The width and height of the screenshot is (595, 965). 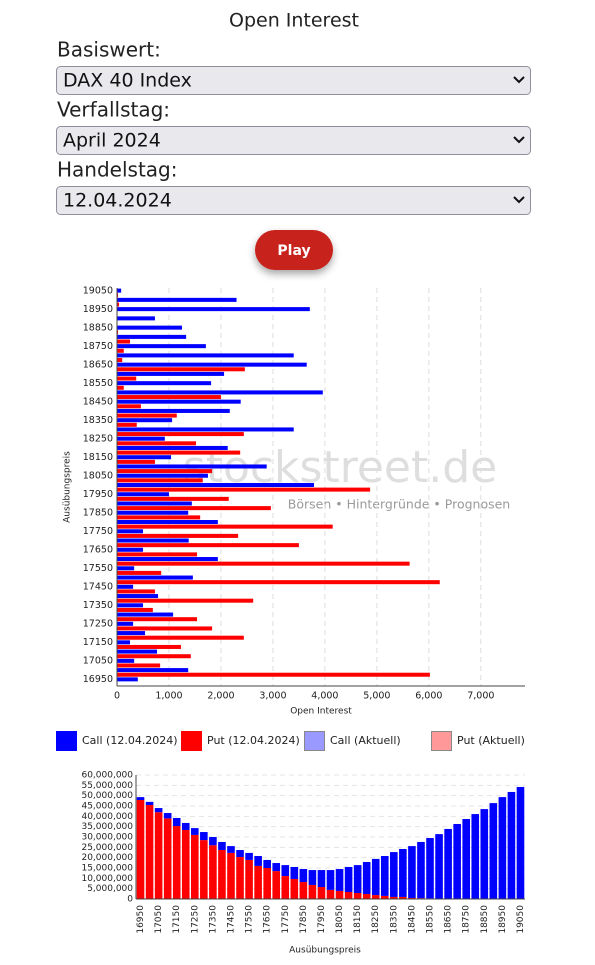 What do you see at coordinates (98, 624) in the screenshot?
I see `y-tick-label: 17250` at bounding box center [98, 624].